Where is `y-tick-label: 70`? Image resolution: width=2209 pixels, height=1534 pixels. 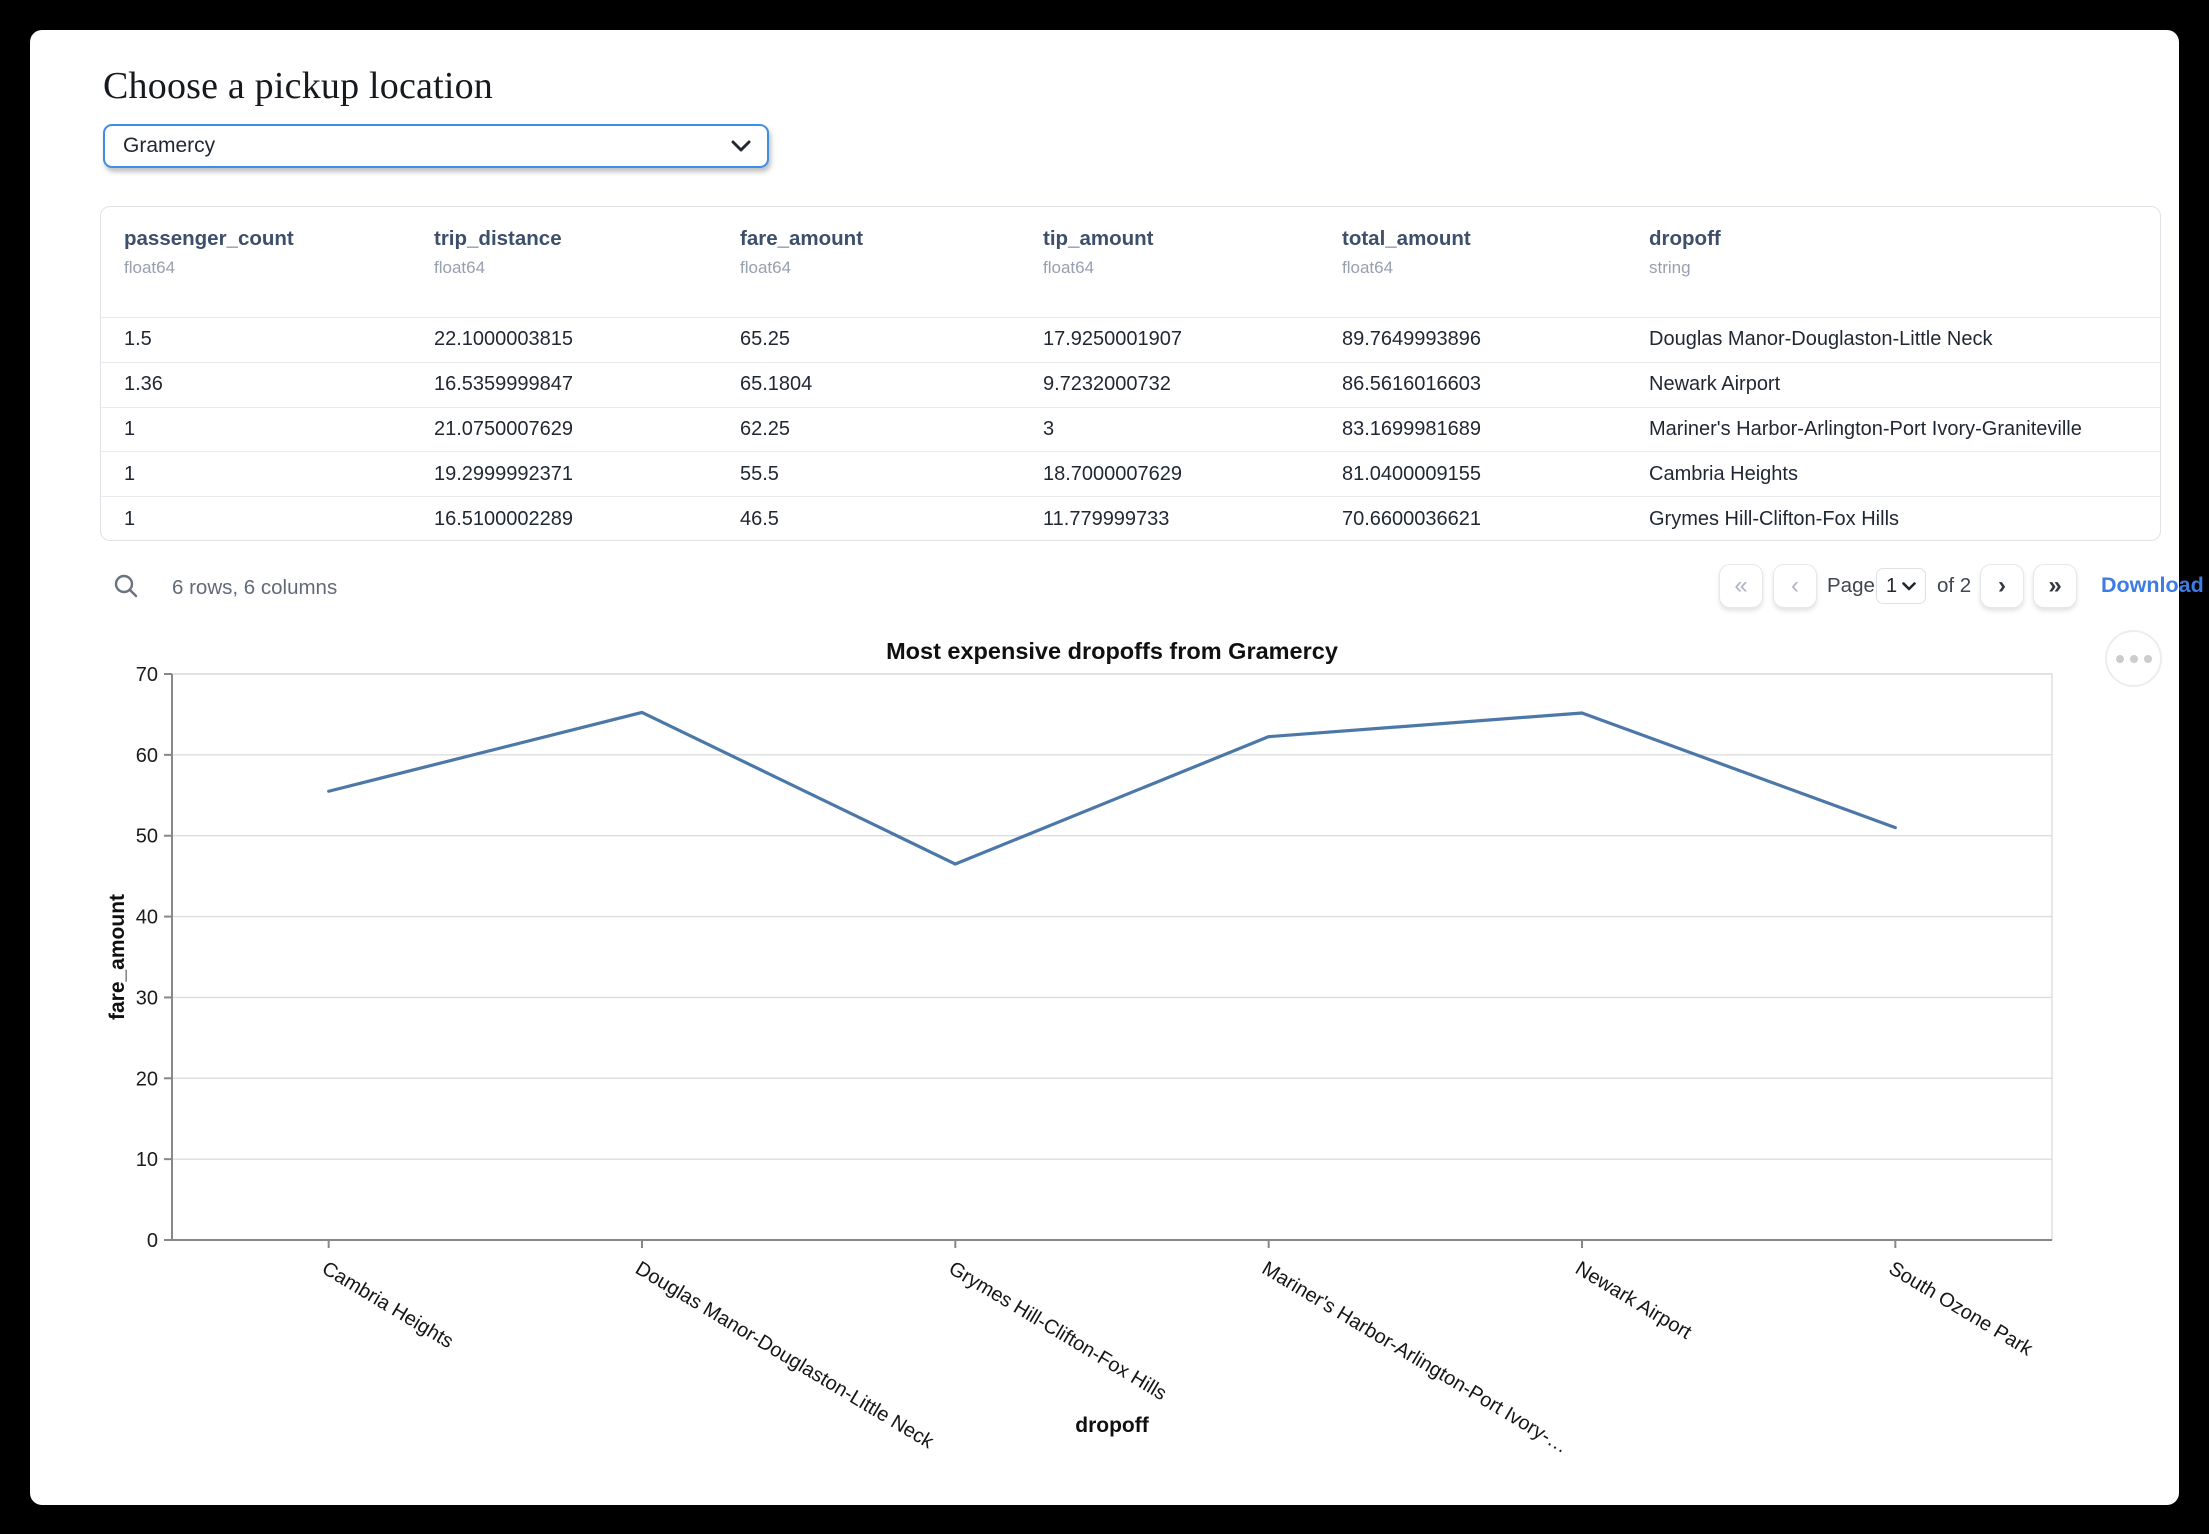 y-tick-label: 70 is located at coordinates (147, 675).